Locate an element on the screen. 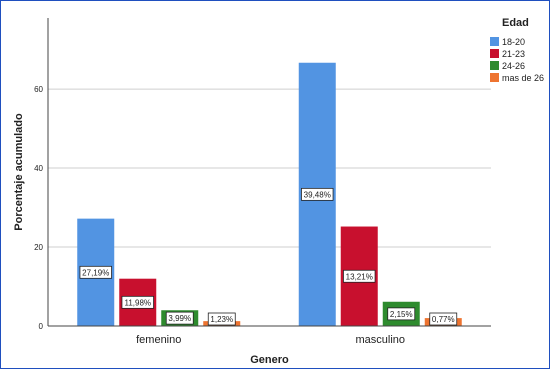  y-tick-label: 0 is located at coordinates (41, 326).